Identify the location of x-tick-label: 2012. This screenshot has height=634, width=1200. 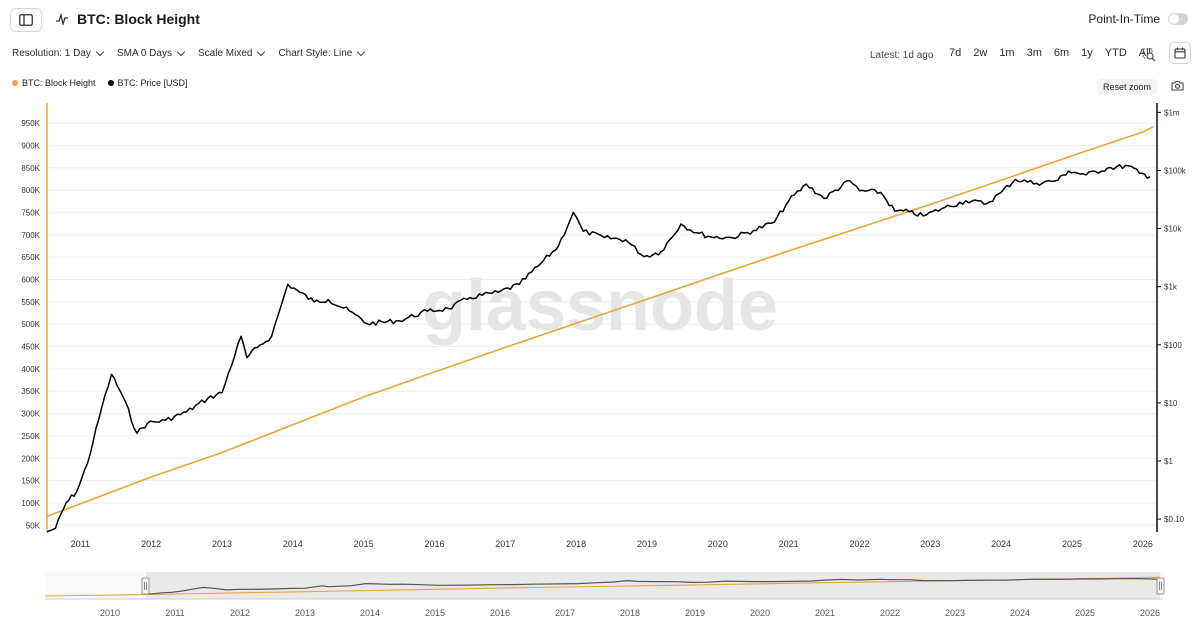
(151, 544).